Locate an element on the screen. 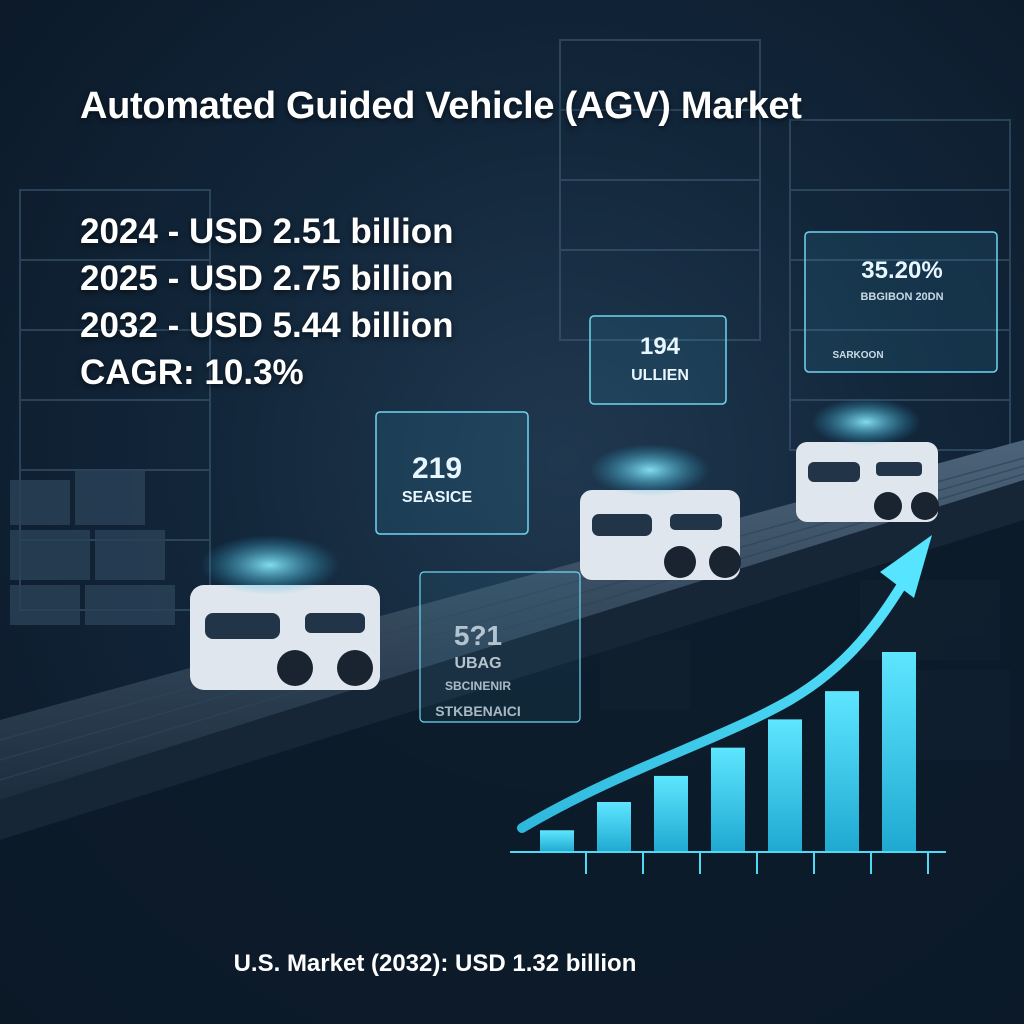 This screenshot has width=1024, height=1024. holo-panel-1-value: 35.20% is located at coordinates (901, 270).